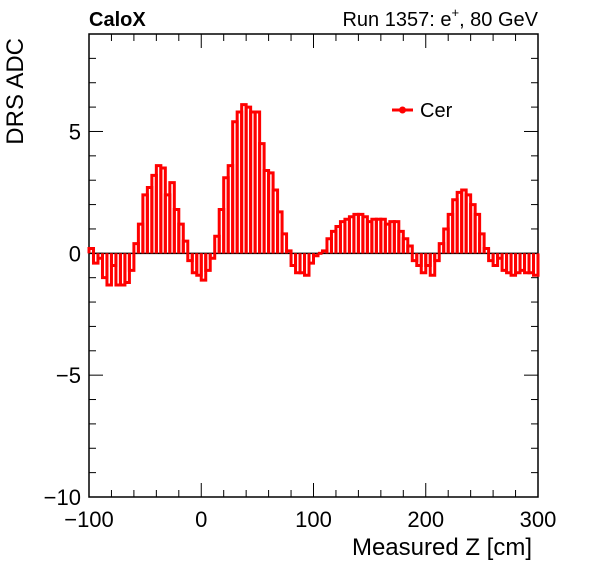 This screenshot has height=572, width=596. What do you see at coordinates (455, 12) in the screenshot?
I see `run-label-superscript: +` at bounding box center [455, 12].